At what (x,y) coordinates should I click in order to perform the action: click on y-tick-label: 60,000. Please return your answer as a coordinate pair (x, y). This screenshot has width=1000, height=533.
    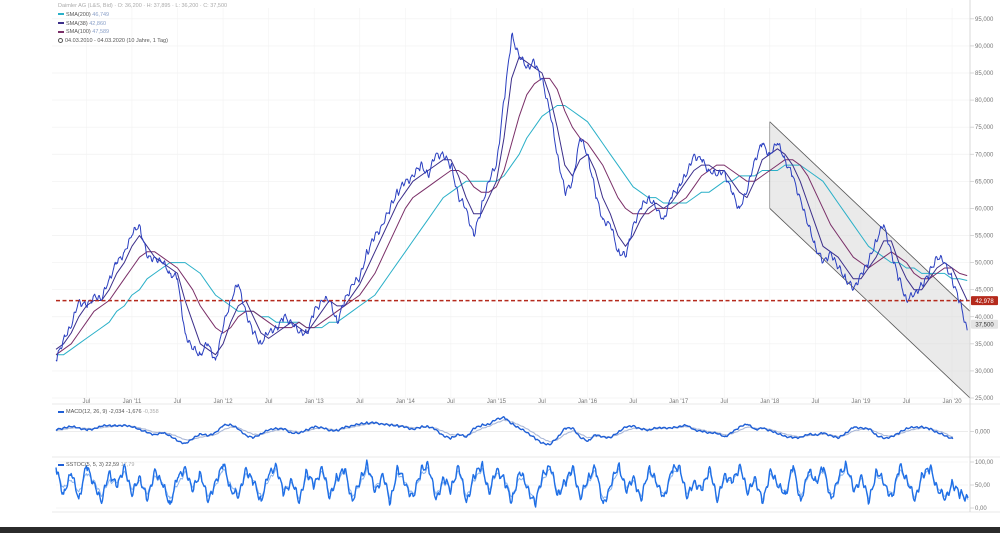
    Looking at the image, I should click on (984, 209).